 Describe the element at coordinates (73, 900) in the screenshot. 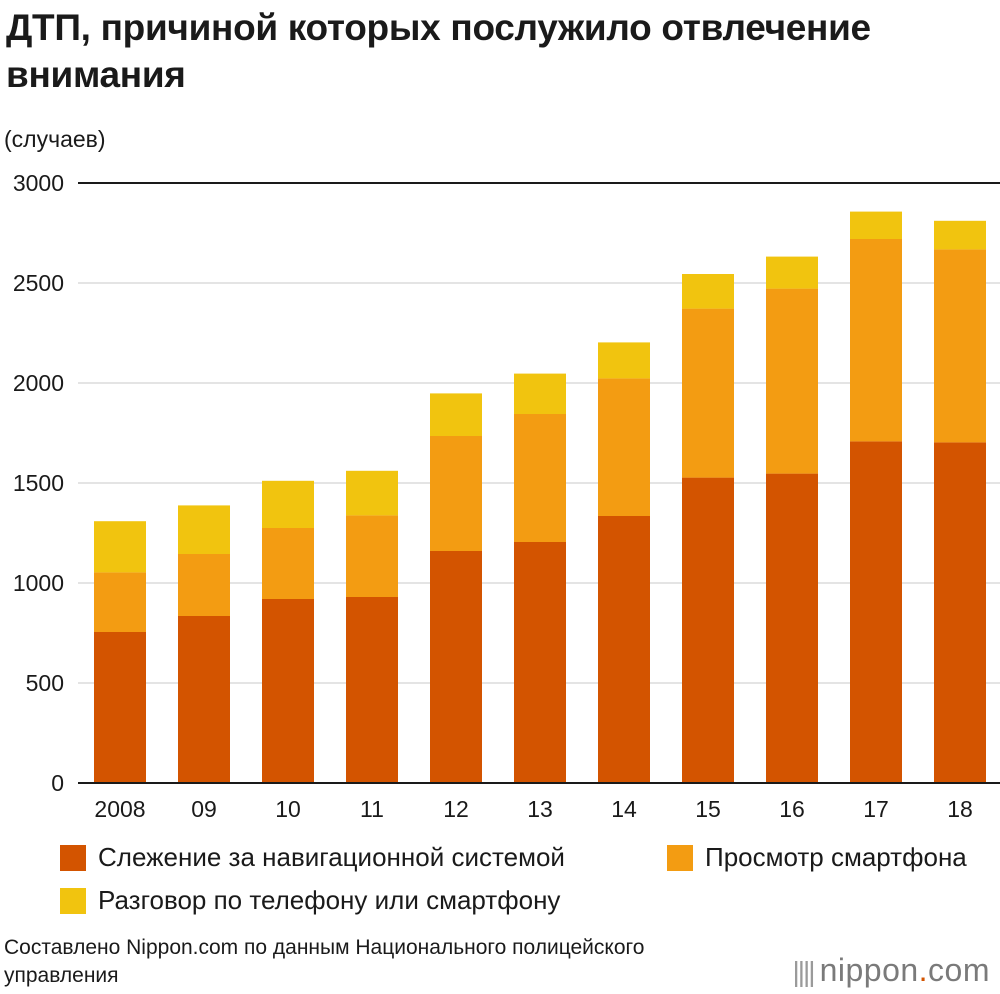

I see `legend-swatch-phone-call` at that location.